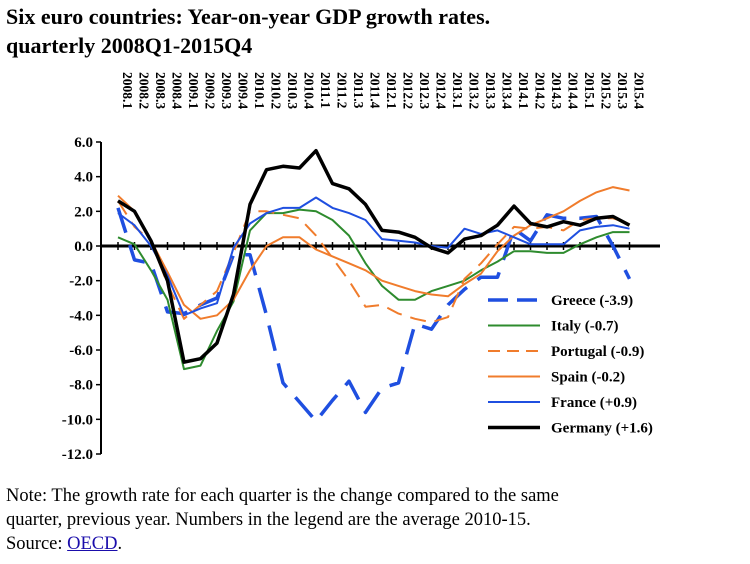 The height and width of the screenshot is (564, 750). I want to click on x-tick-label: 2012.4, so click(441, 90).